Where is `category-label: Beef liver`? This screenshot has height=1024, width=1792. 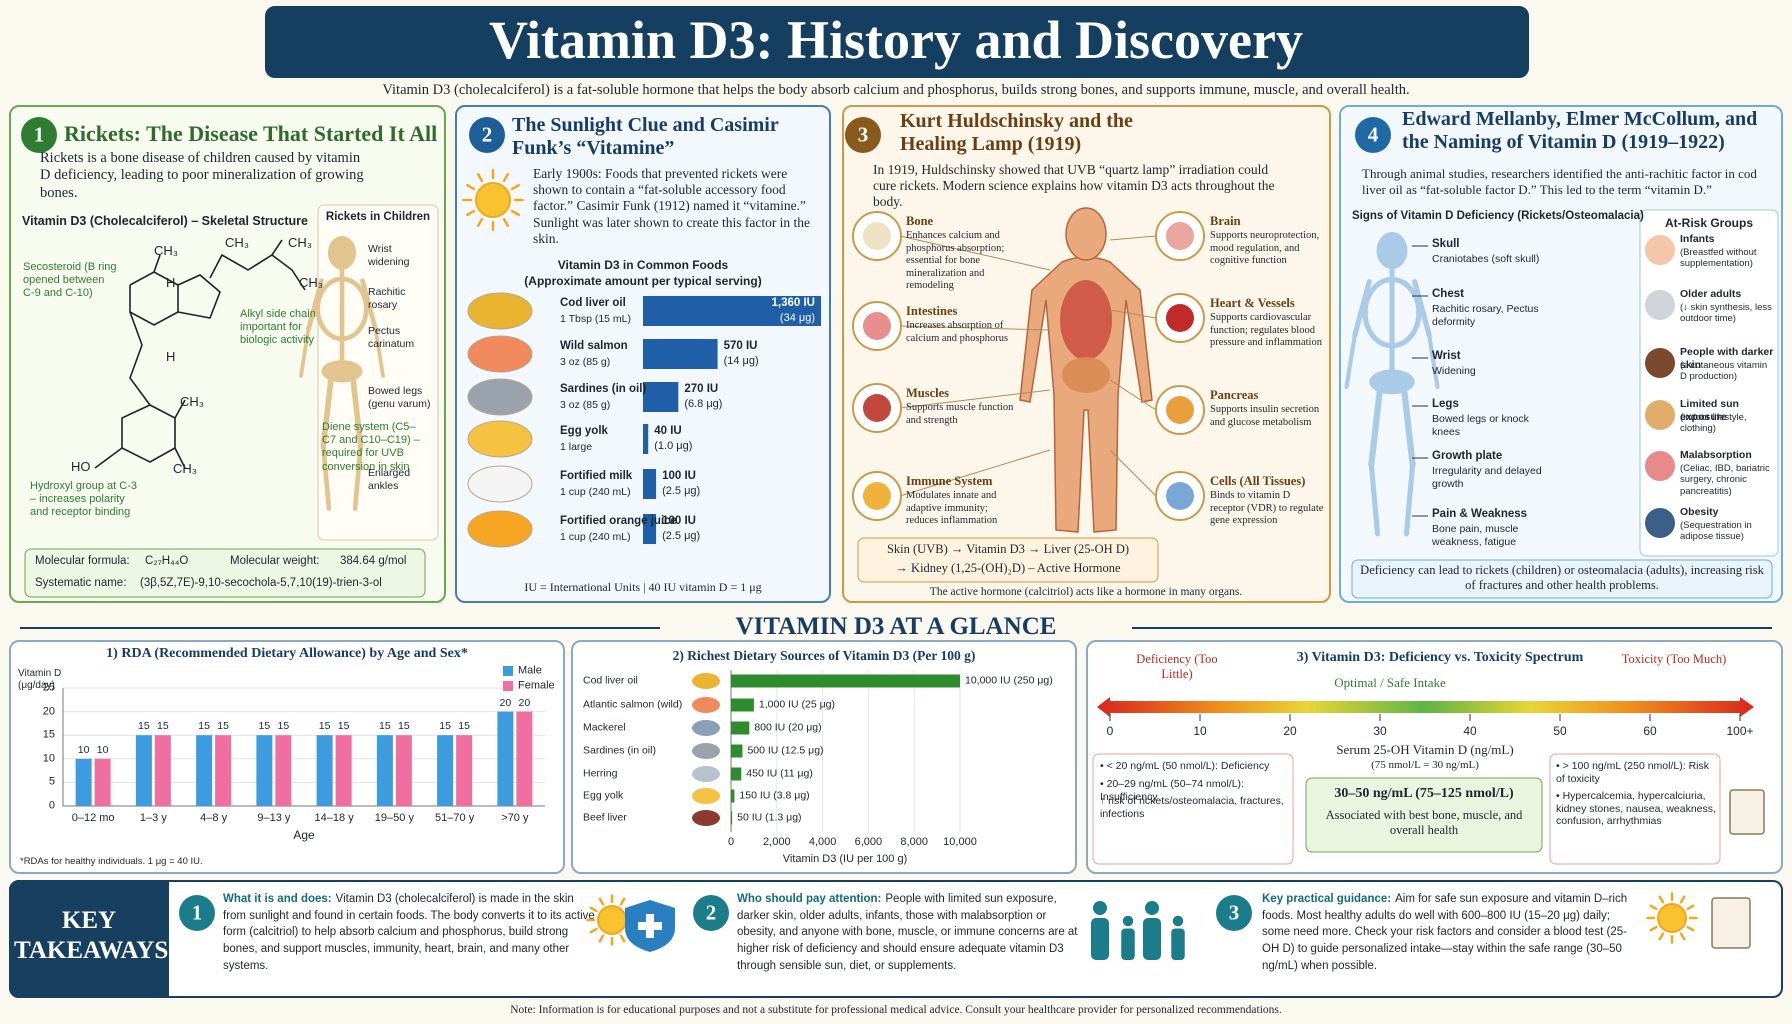
category-label: Beef liver is located at coordinates (605, 817).